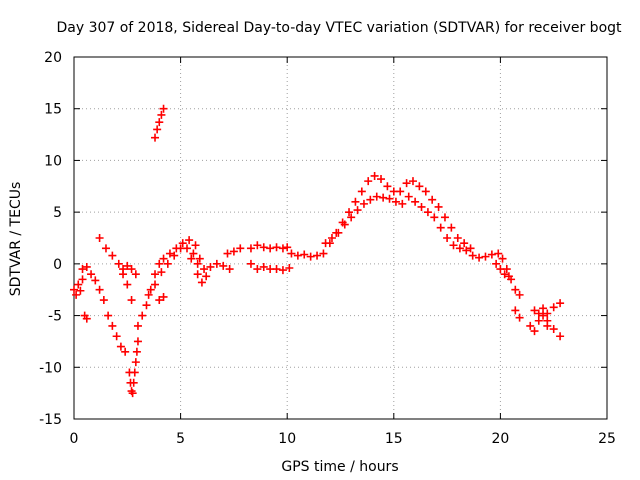 This screenshot has width=640, height=480. Describe the element at coordinates (74, 439) in the screenshot. I see `x-tick-label: 0` at that location.